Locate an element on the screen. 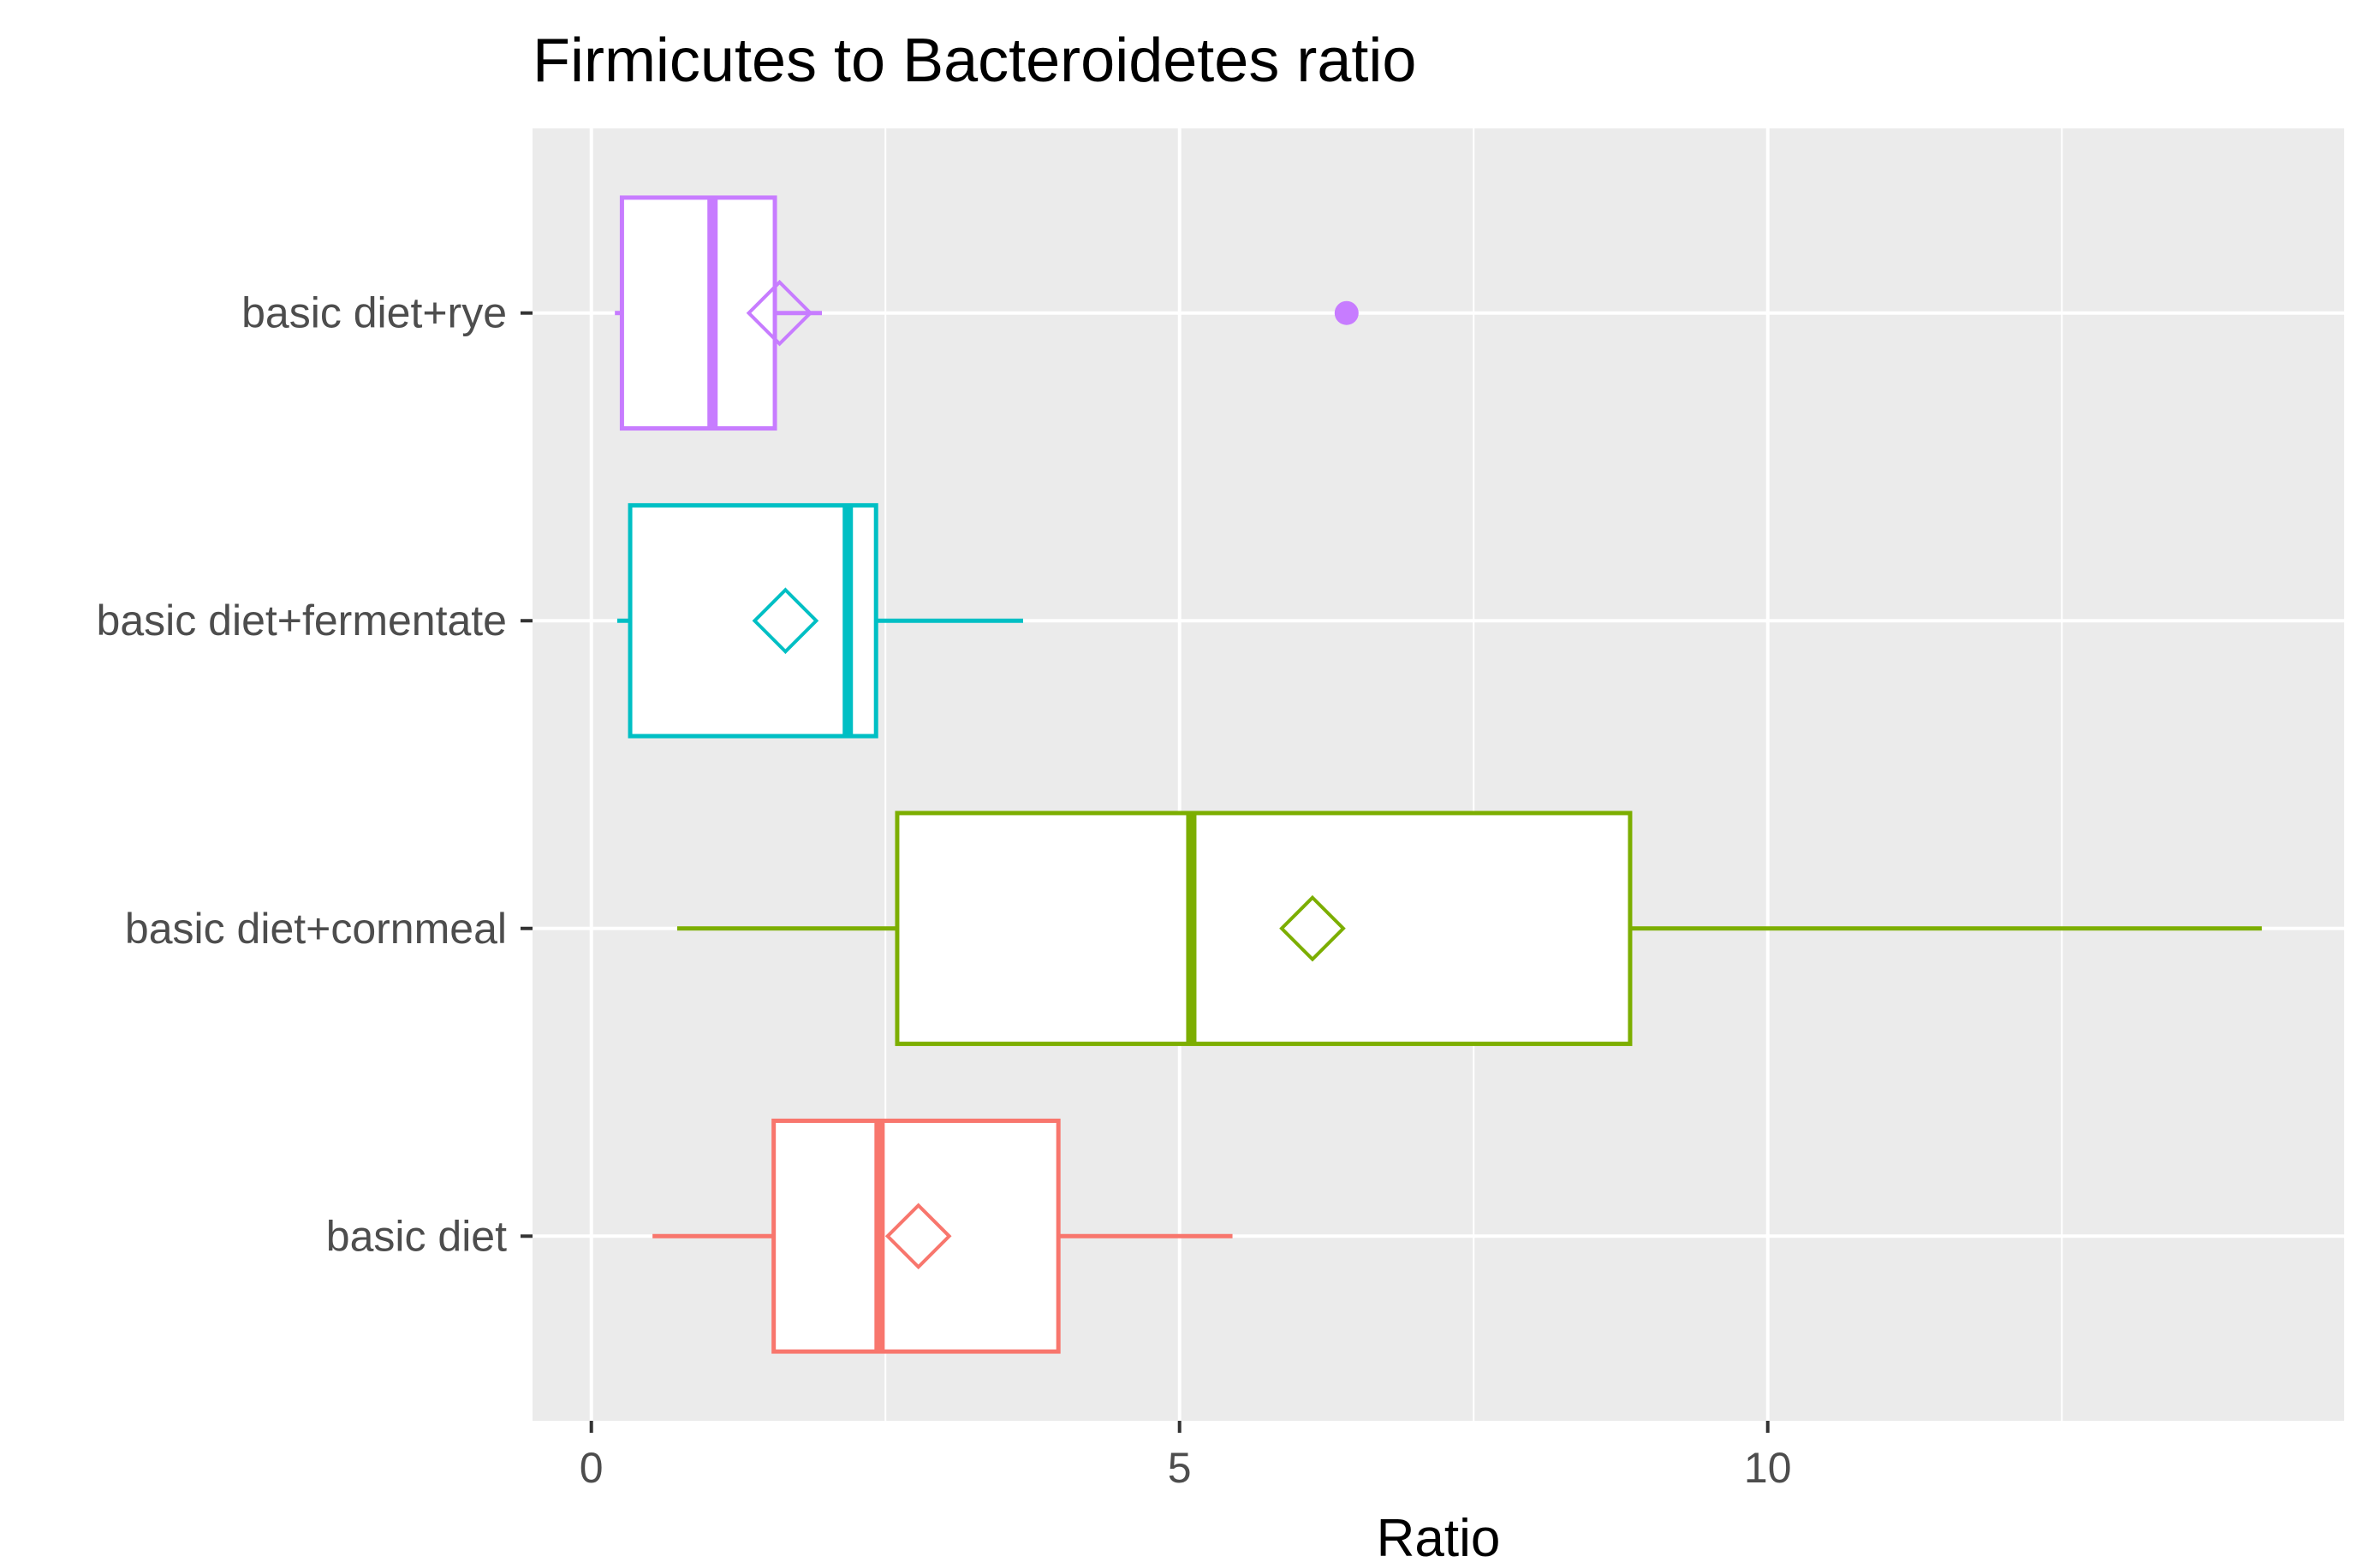 This screenshot has width=2369, height=1568. x-axis-title: Ratio is located at coordinates (1439, 1538).